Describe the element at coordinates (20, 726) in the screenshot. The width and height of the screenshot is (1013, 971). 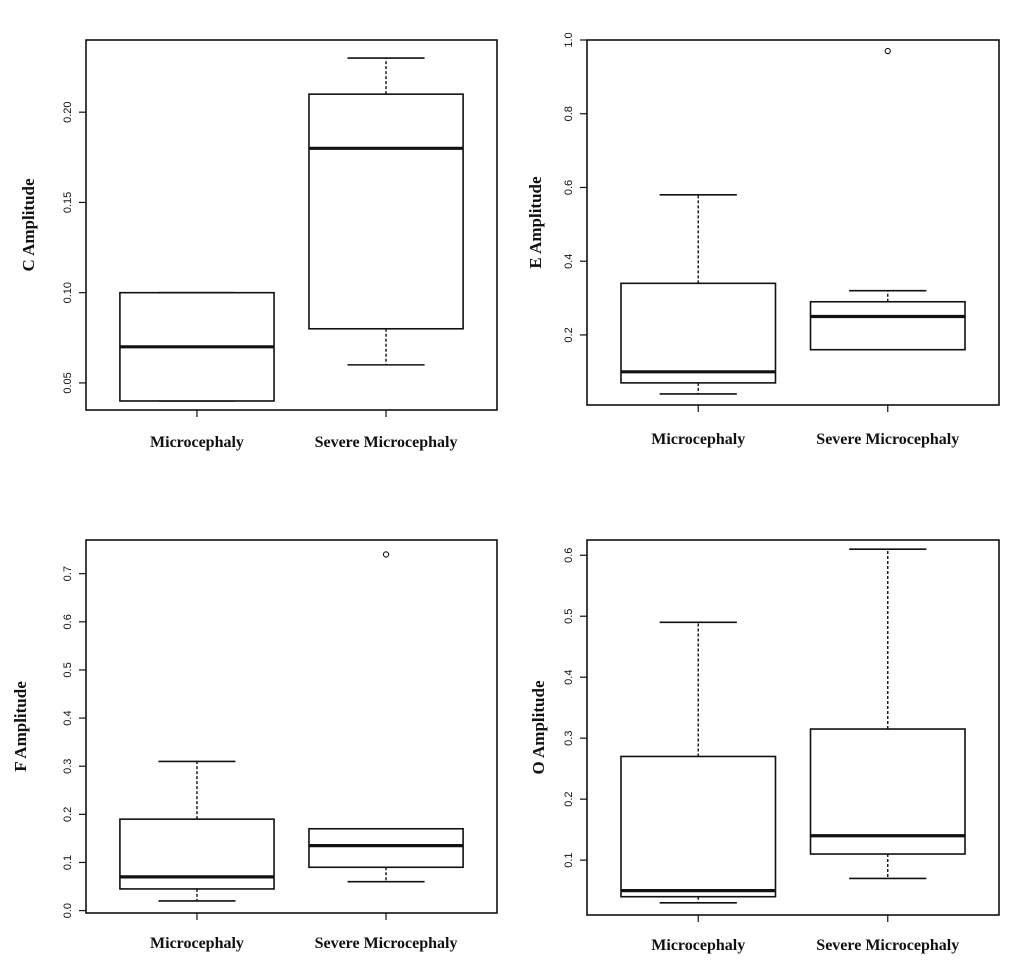
I see `y-axis-title: F Amplitude` at that location.